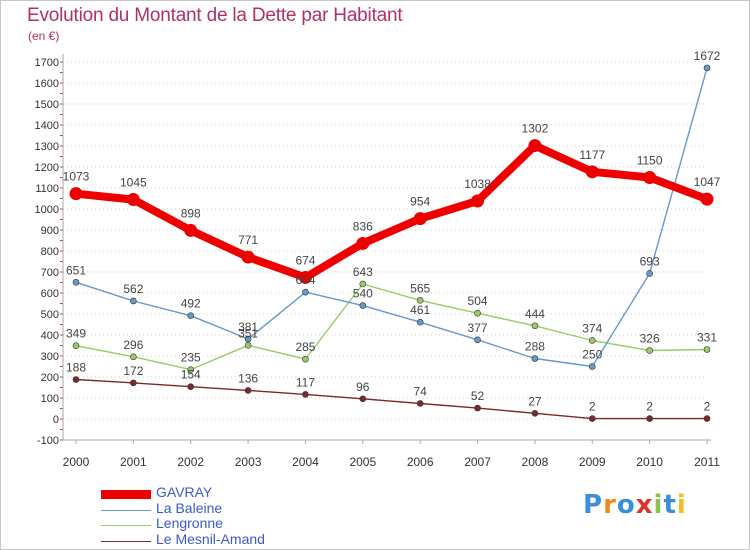 The width and height of the screenshot is (750, 550). What do you see at coordinates (707, 182) in the screenshot?
I see `data-label: 1047` at bounding box center [707, 182].